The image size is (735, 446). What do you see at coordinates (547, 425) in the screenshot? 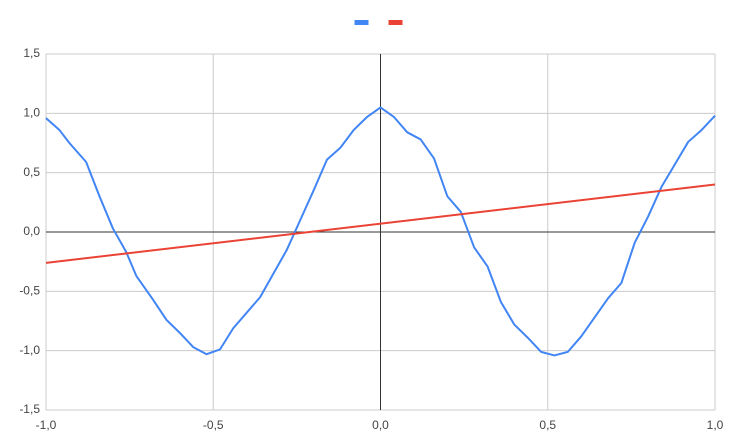
I see `x-tick-label: 0,5` at bounding box center [547, 425].